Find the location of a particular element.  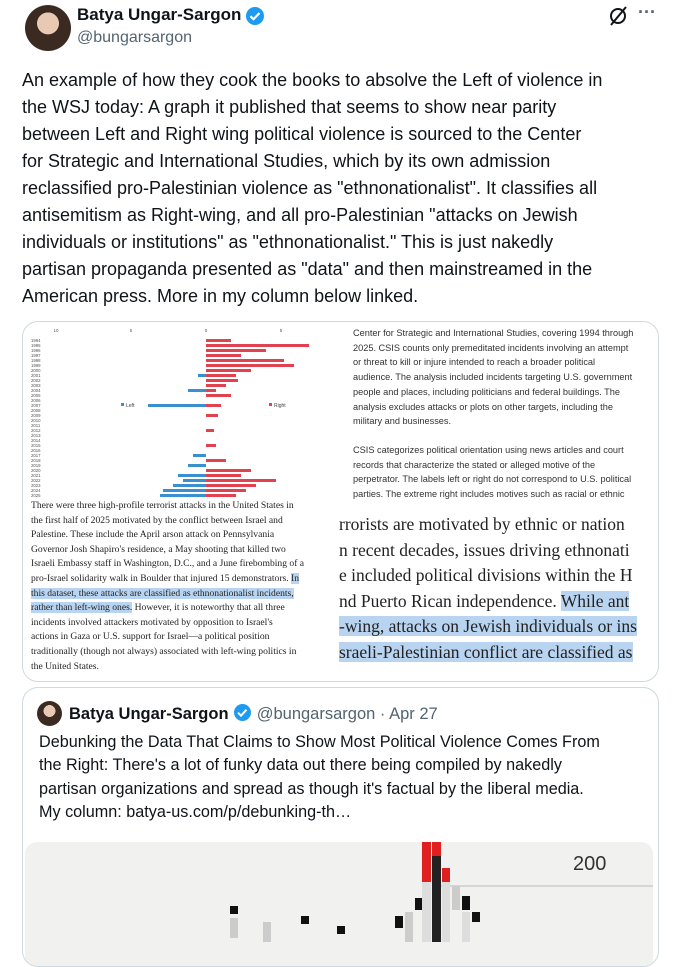

quote-author-handle: @bungarsargon is located at coordinates (316, 714).